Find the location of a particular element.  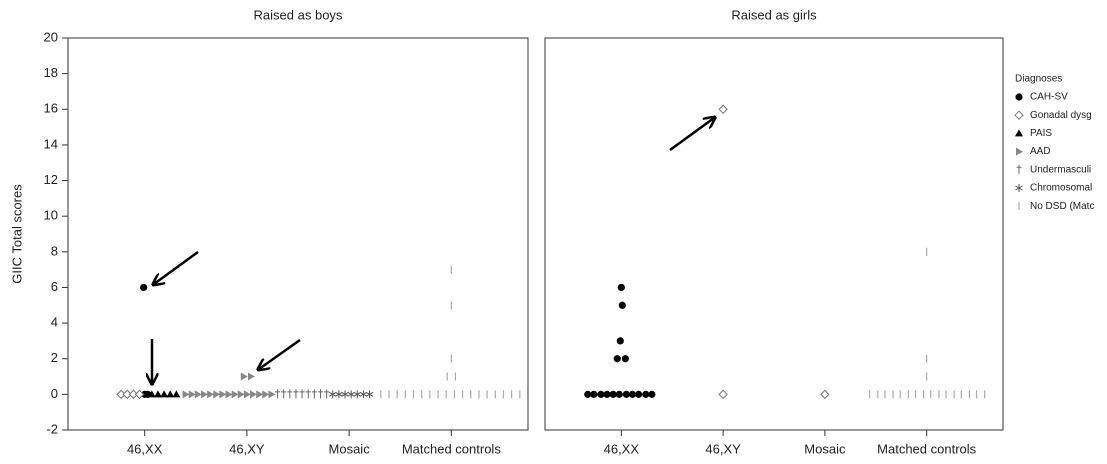

y-tick-label: 16 is located at coordinates (51, 108).